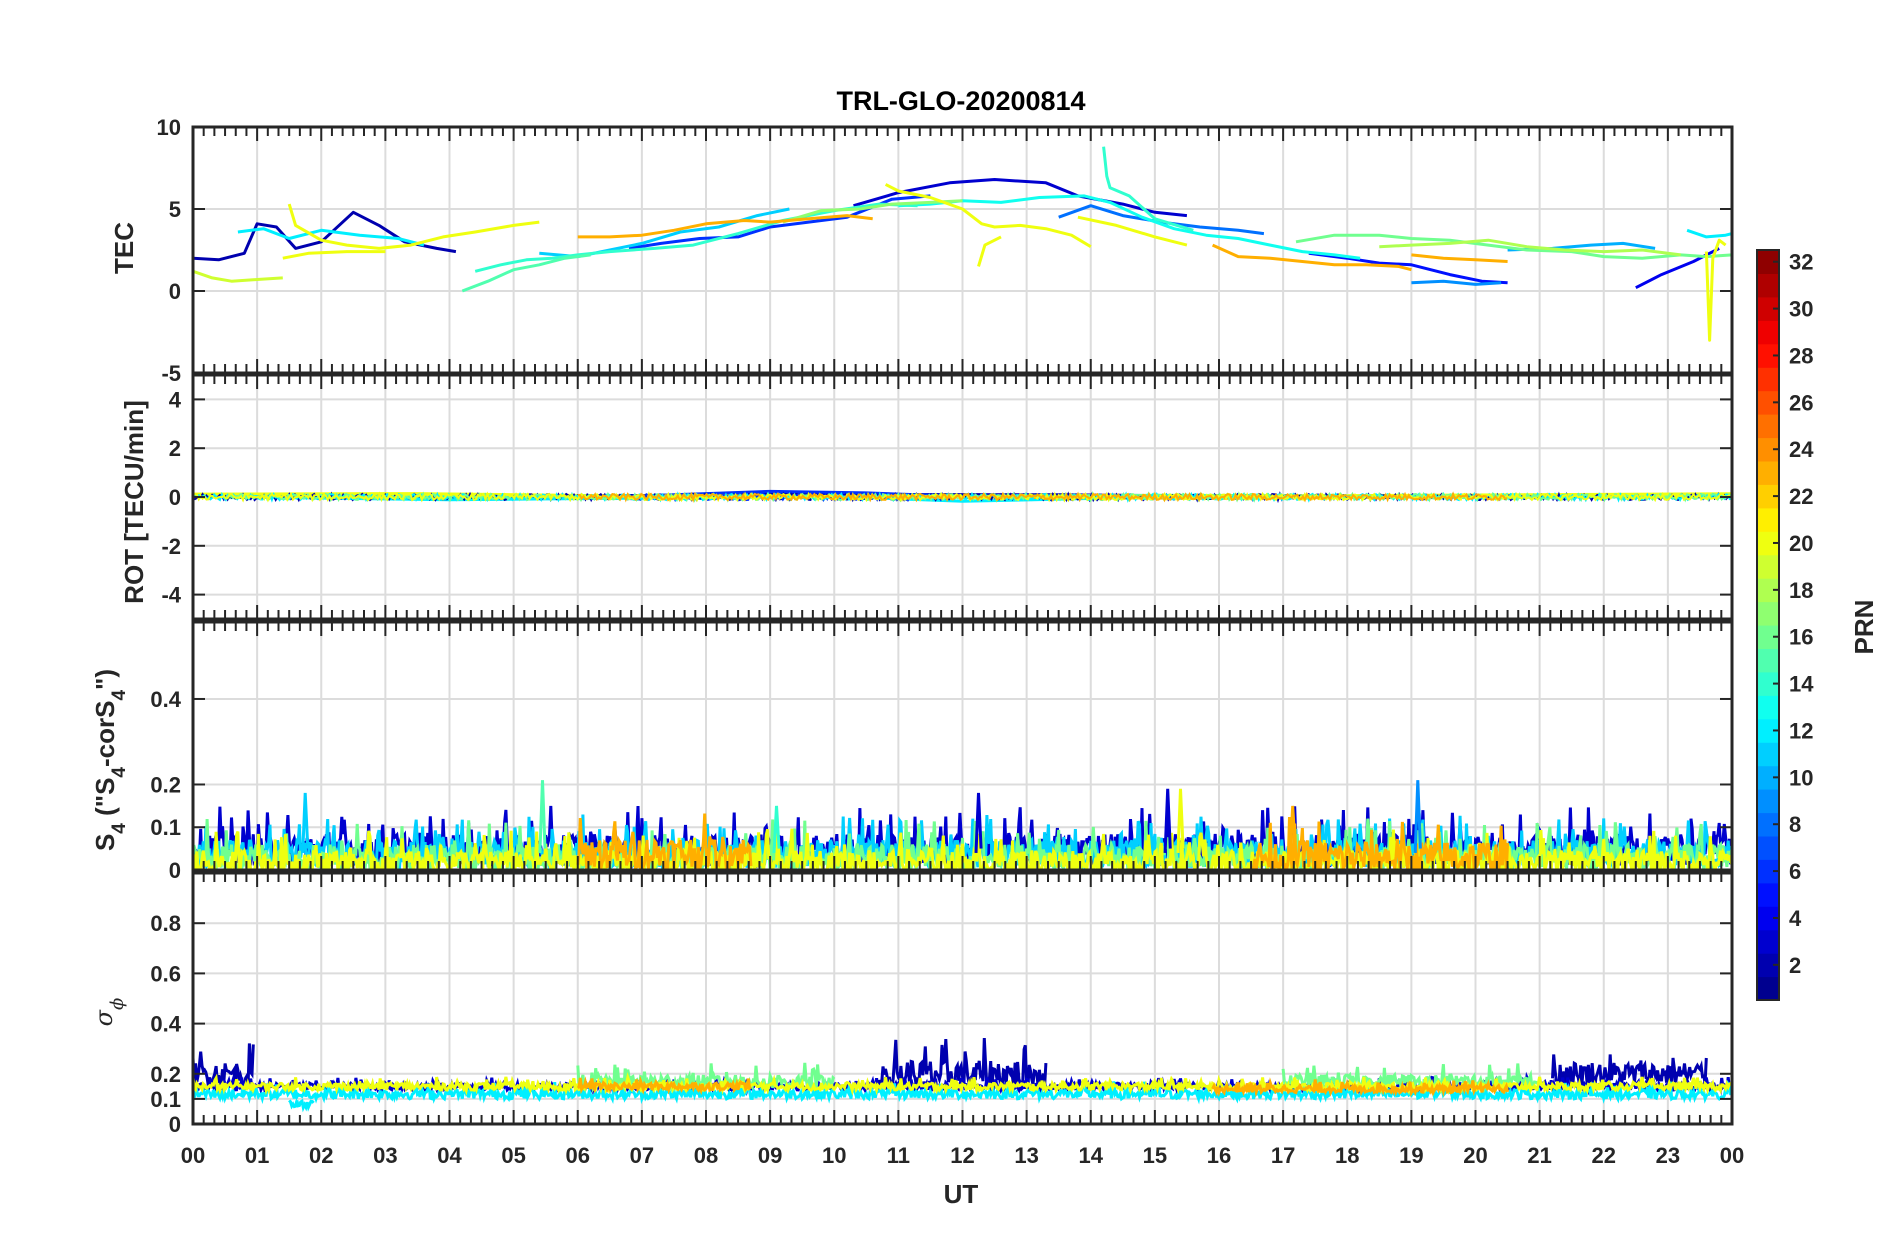  I want to click on colorbar-tick-label: 4, so click(1795, 918).